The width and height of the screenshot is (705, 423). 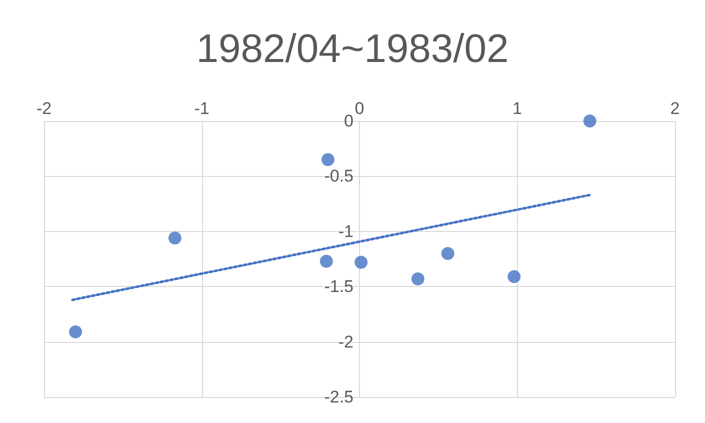 I want to click on x-tick-label: 1, so click(x=517, y=108).